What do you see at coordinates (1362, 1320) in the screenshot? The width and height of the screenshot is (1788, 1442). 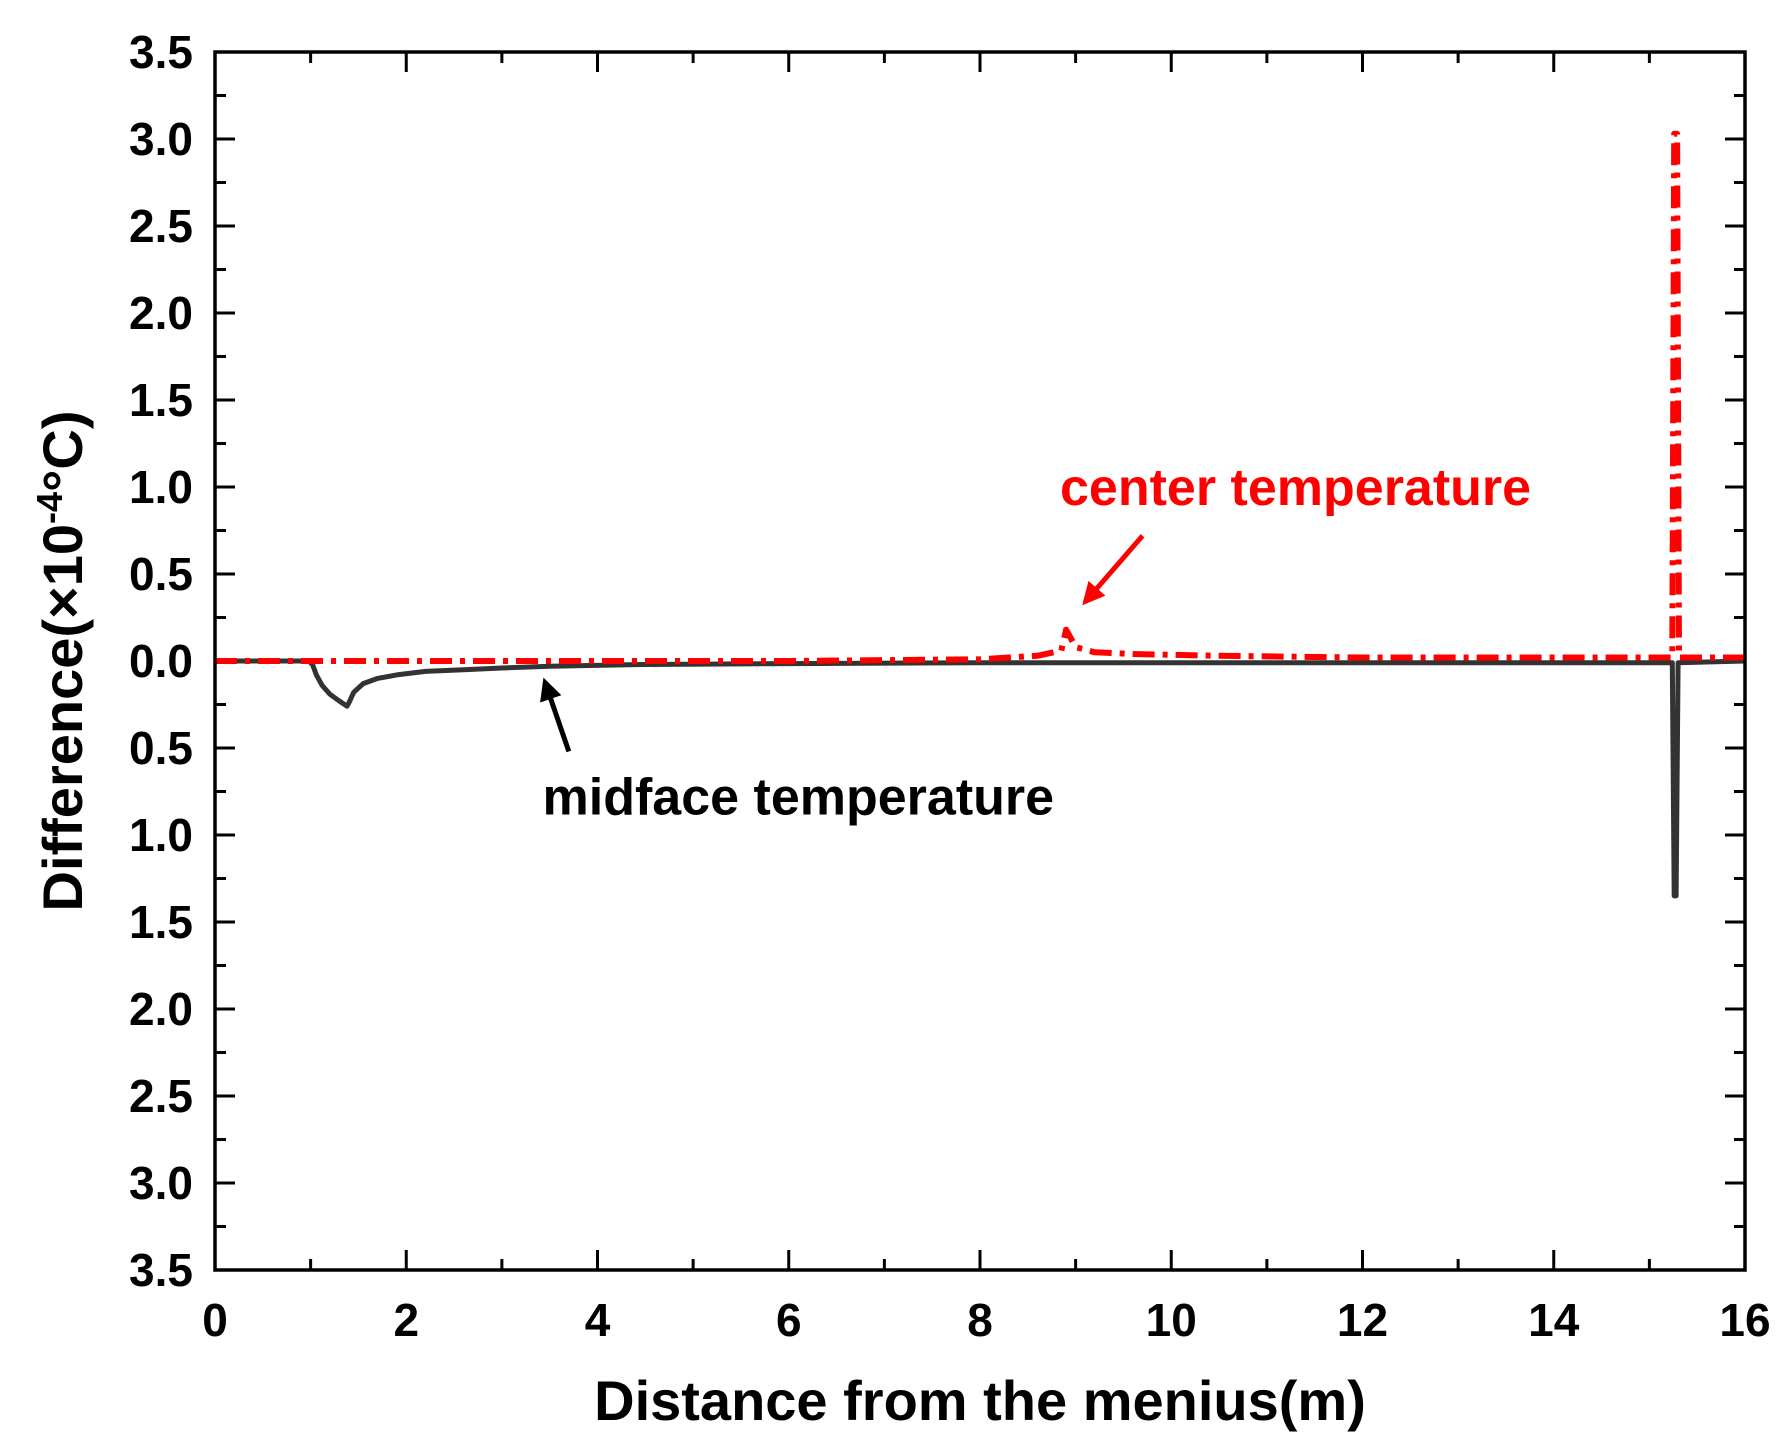 I see `x-tick-label: 12` at bounding box center [1362, 1320].